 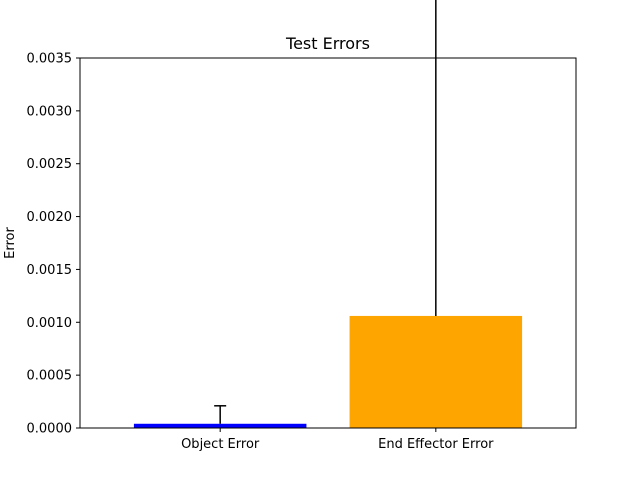 What do you see at coordinates (50, 111) in the screenshot?
I see `y-tick-label: 0.0030` at bounding box center [50, 111].